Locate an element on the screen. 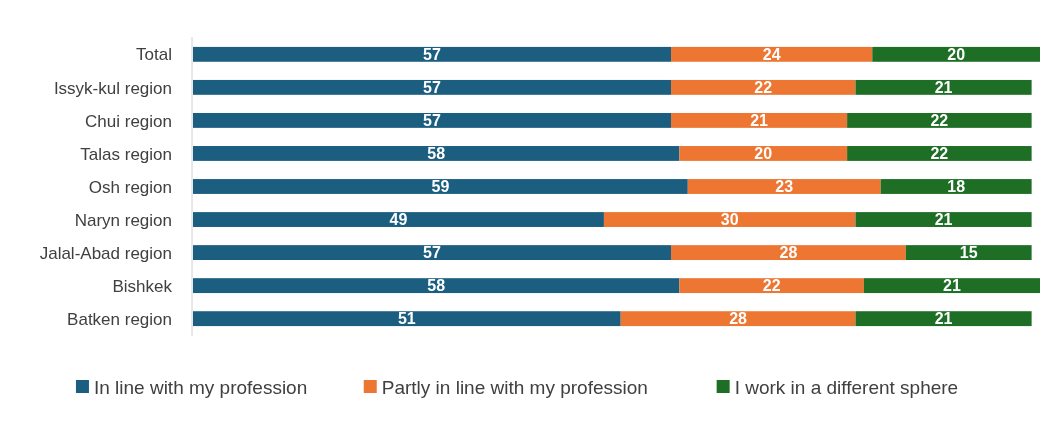 The width and height of the screenshot is (1059, 421). data-label: 51 is located at coordinates (406, 319).